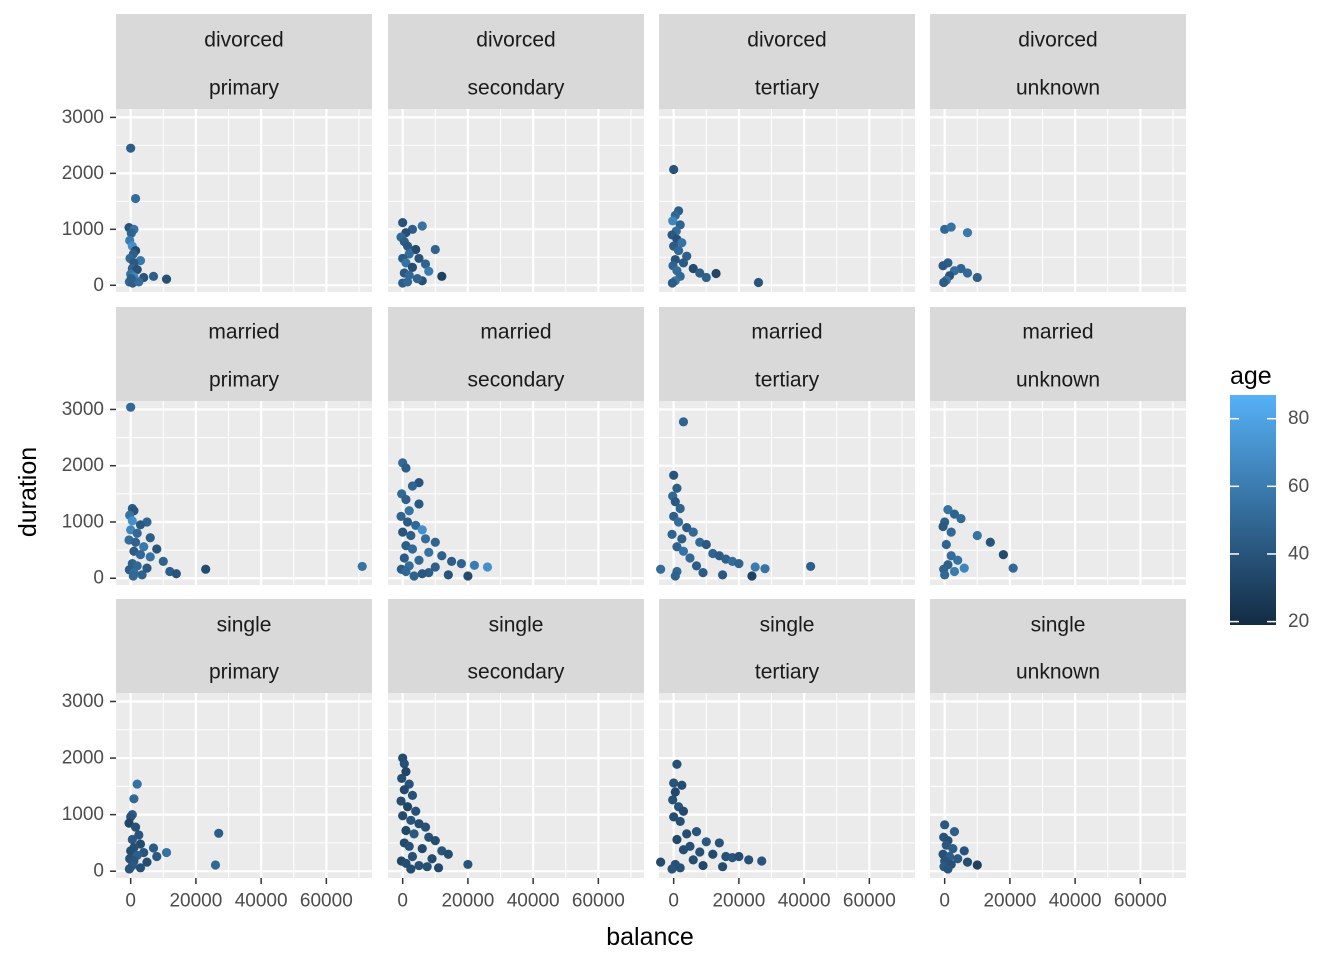  Describe the element at coordinates (261, 901) in the screenshot. I see `x-tick-label: 40000` at that location.